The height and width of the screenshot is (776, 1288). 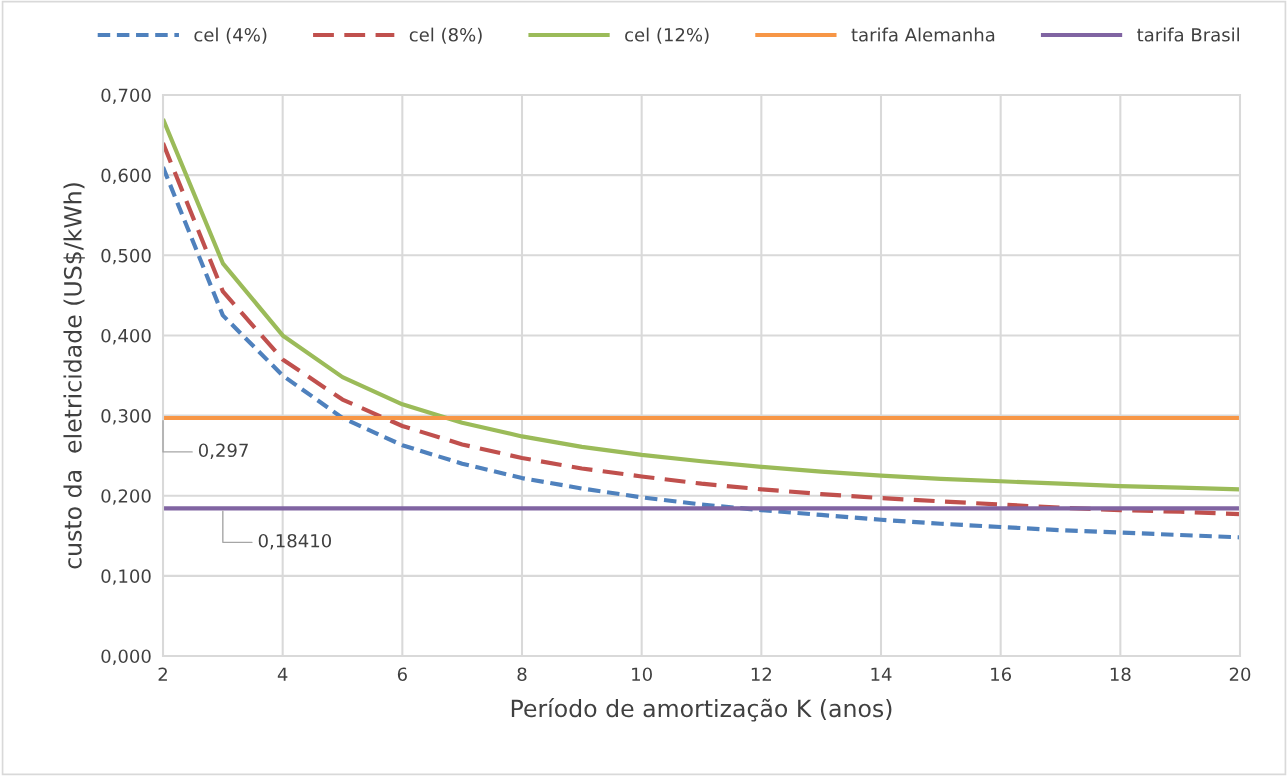 What do you see at coordinates (74, 376) in the screenshot?
I see `y-axis-title: custo da eletricidade (US$/kWh)` at bounding box center [74, 376].